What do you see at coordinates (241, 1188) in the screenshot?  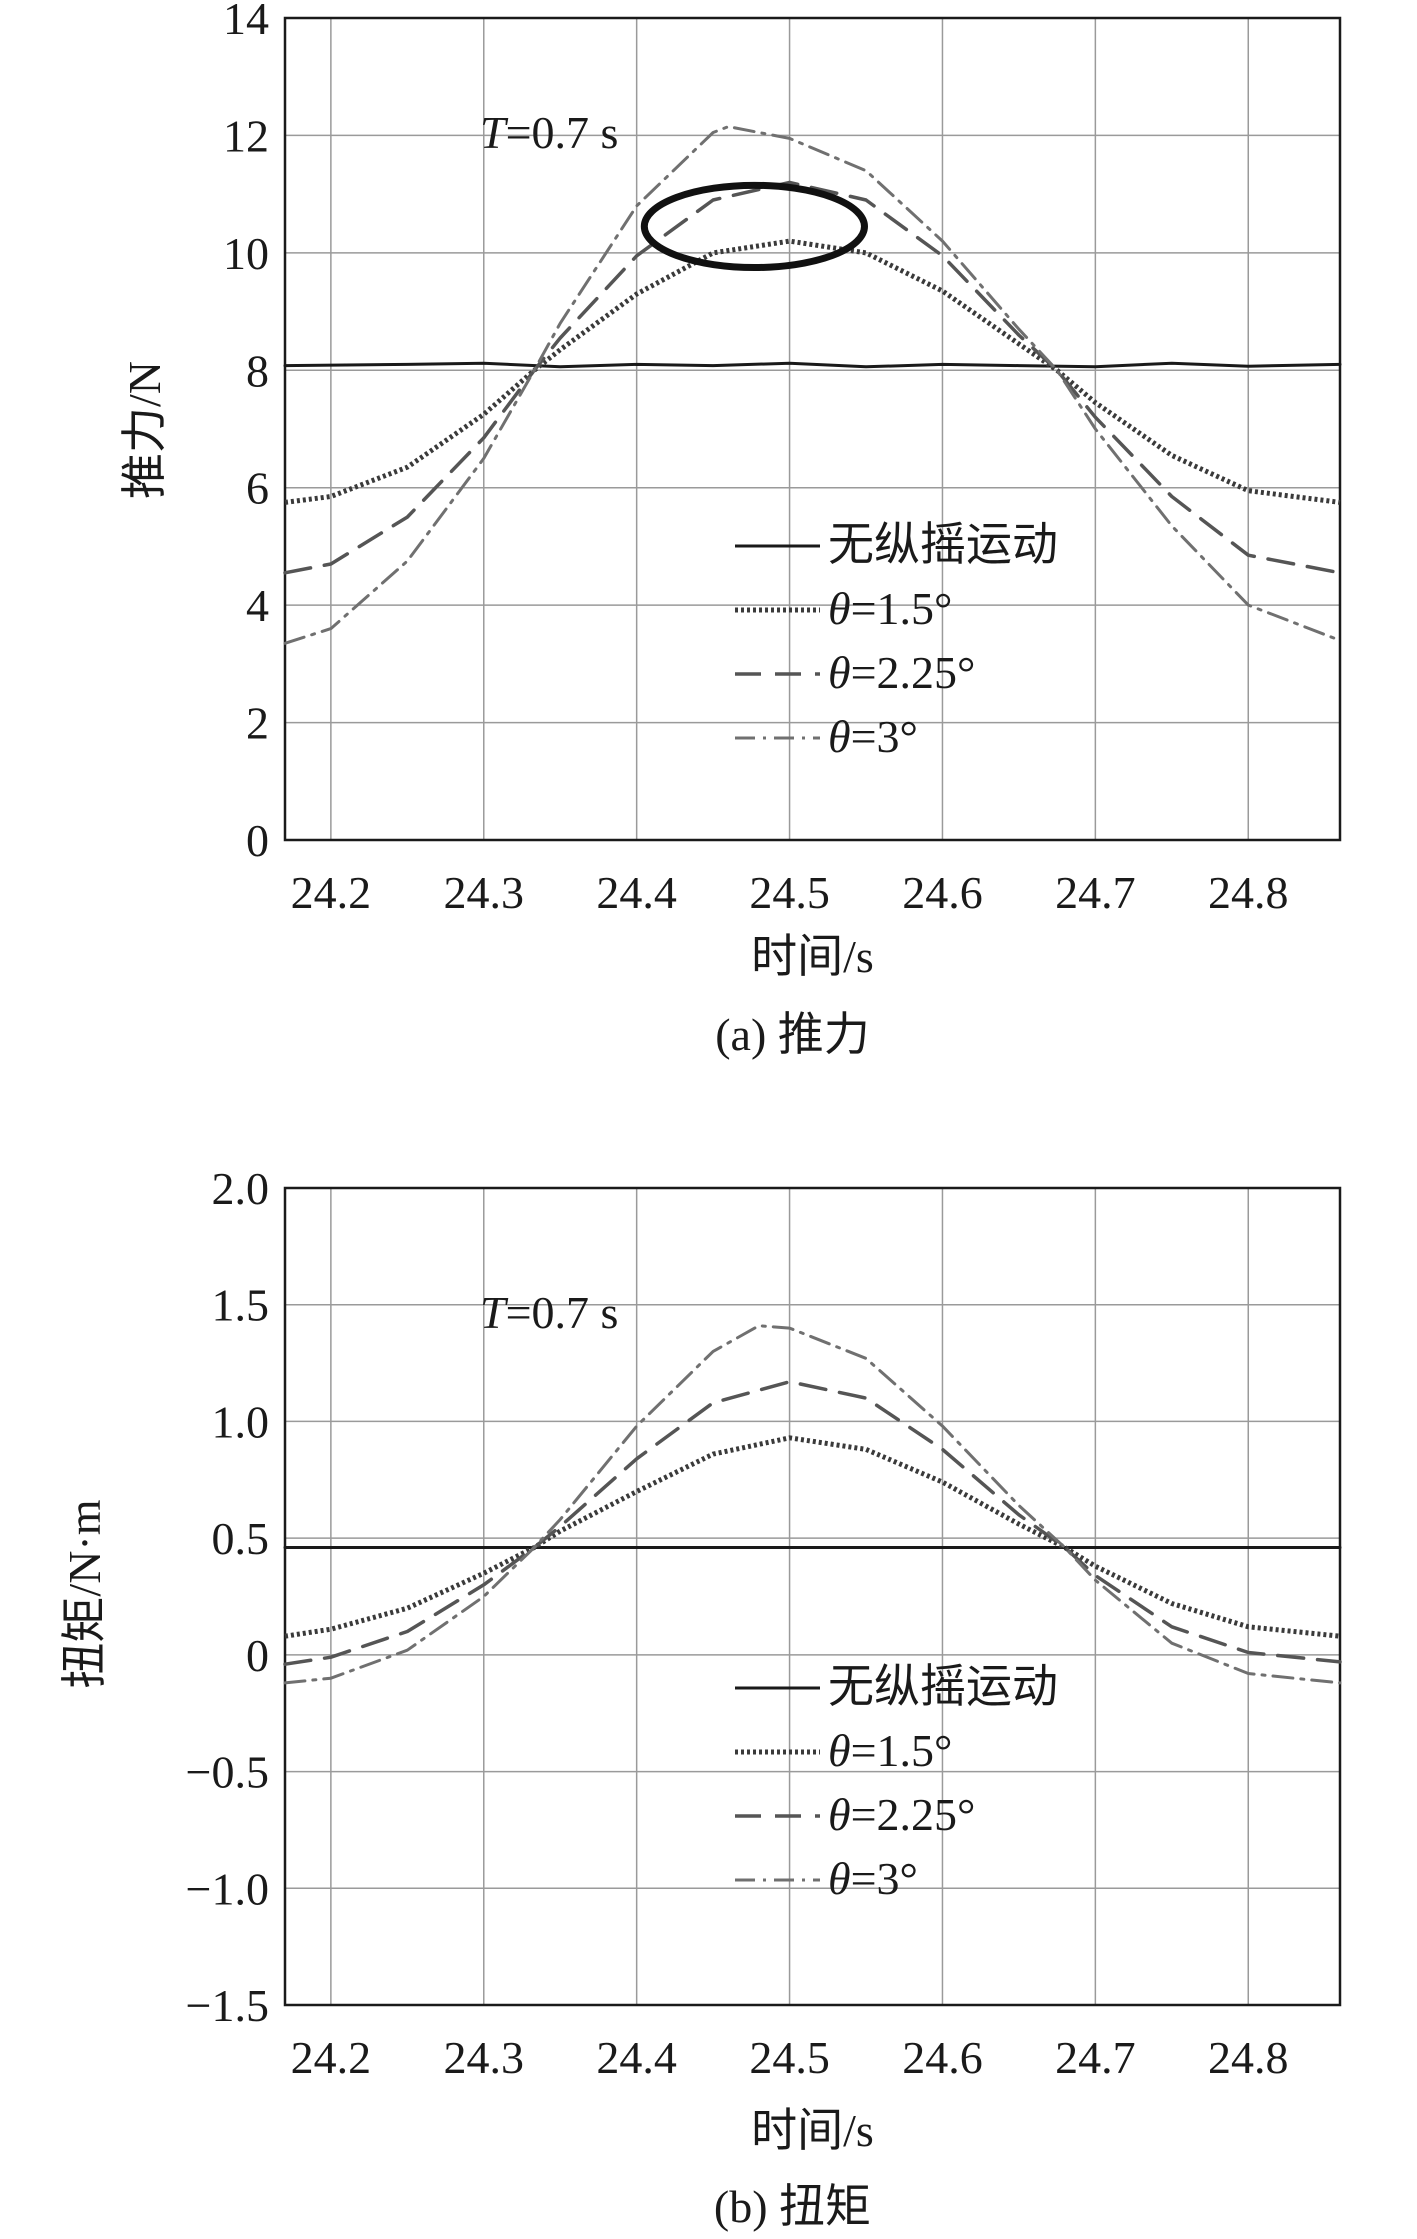 I see `y-tick-label: 2.0` at bounding box center [241, 1188].